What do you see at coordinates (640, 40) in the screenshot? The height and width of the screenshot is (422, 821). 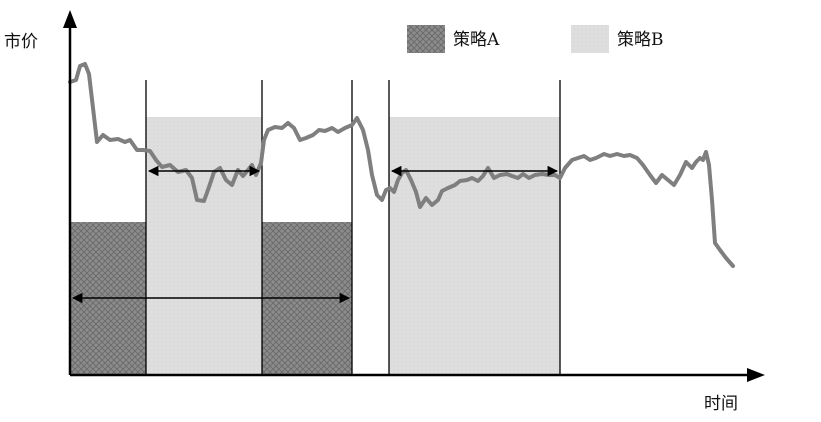 I see `legend-label-strategy-b: 策略B` at bounding box center [640, 40].